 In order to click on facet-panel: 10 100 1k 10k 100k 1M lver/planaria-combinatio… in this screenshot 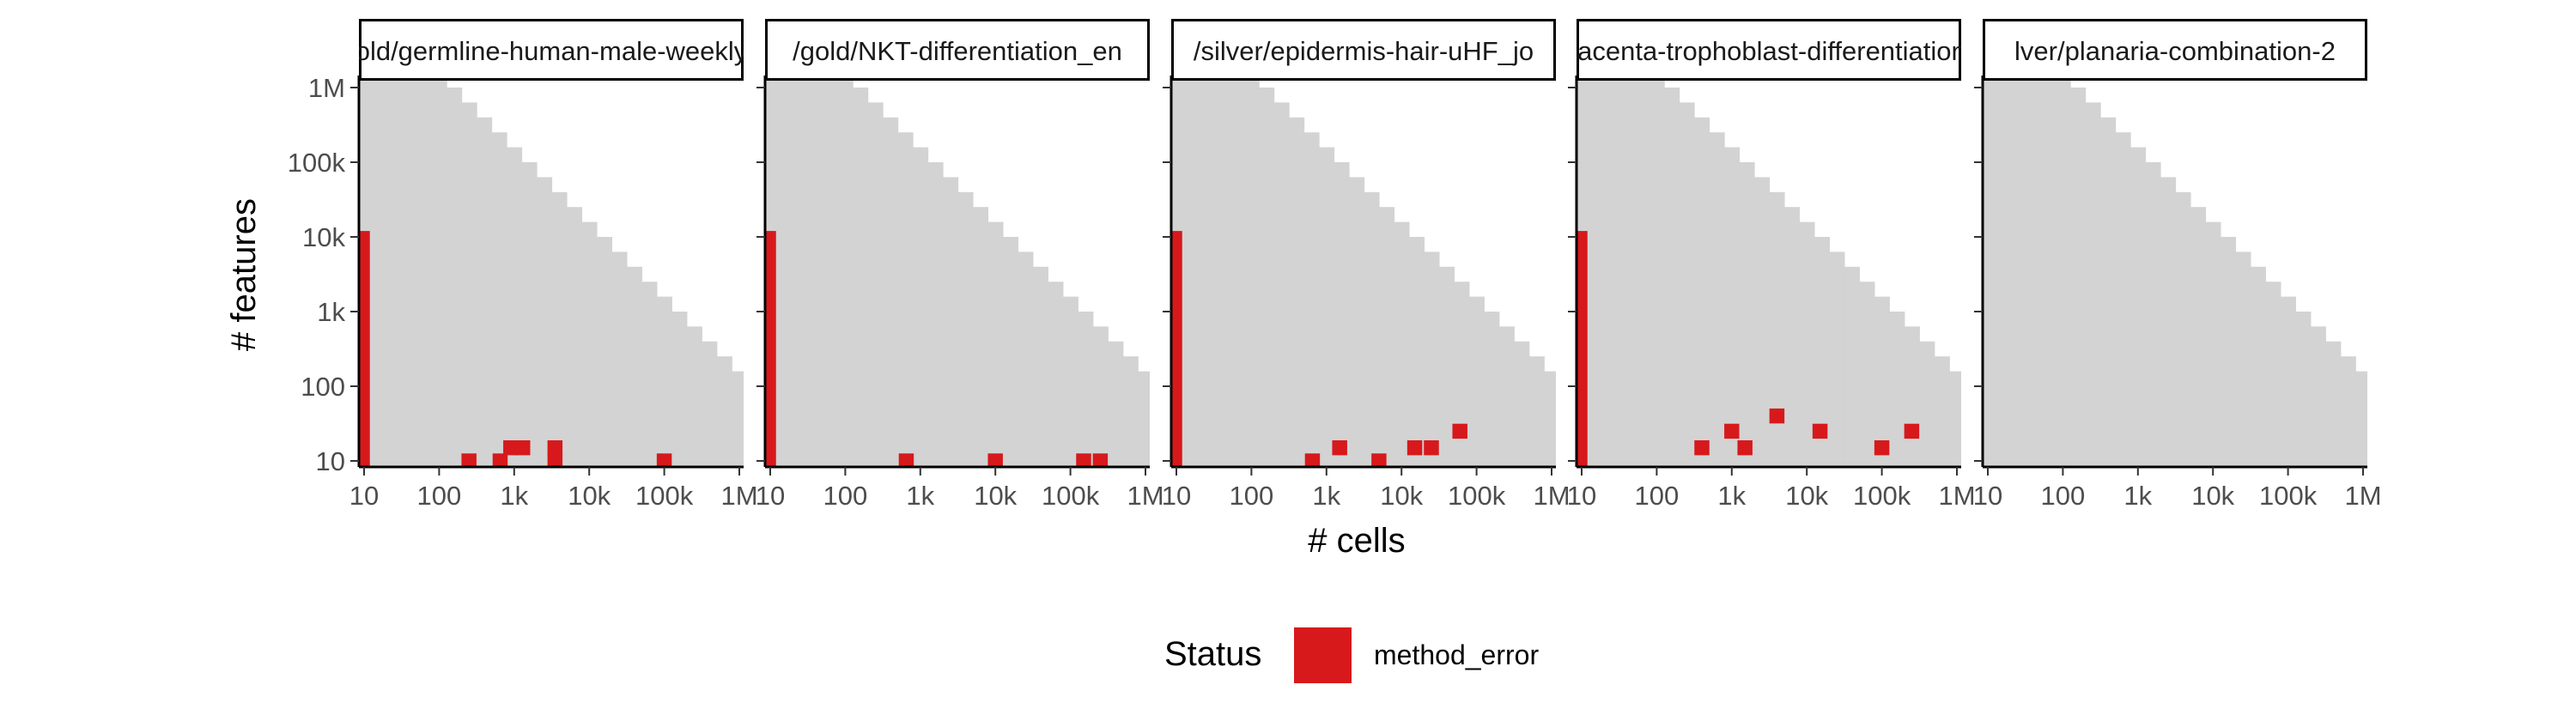, I will do `click(2178, 265)`.